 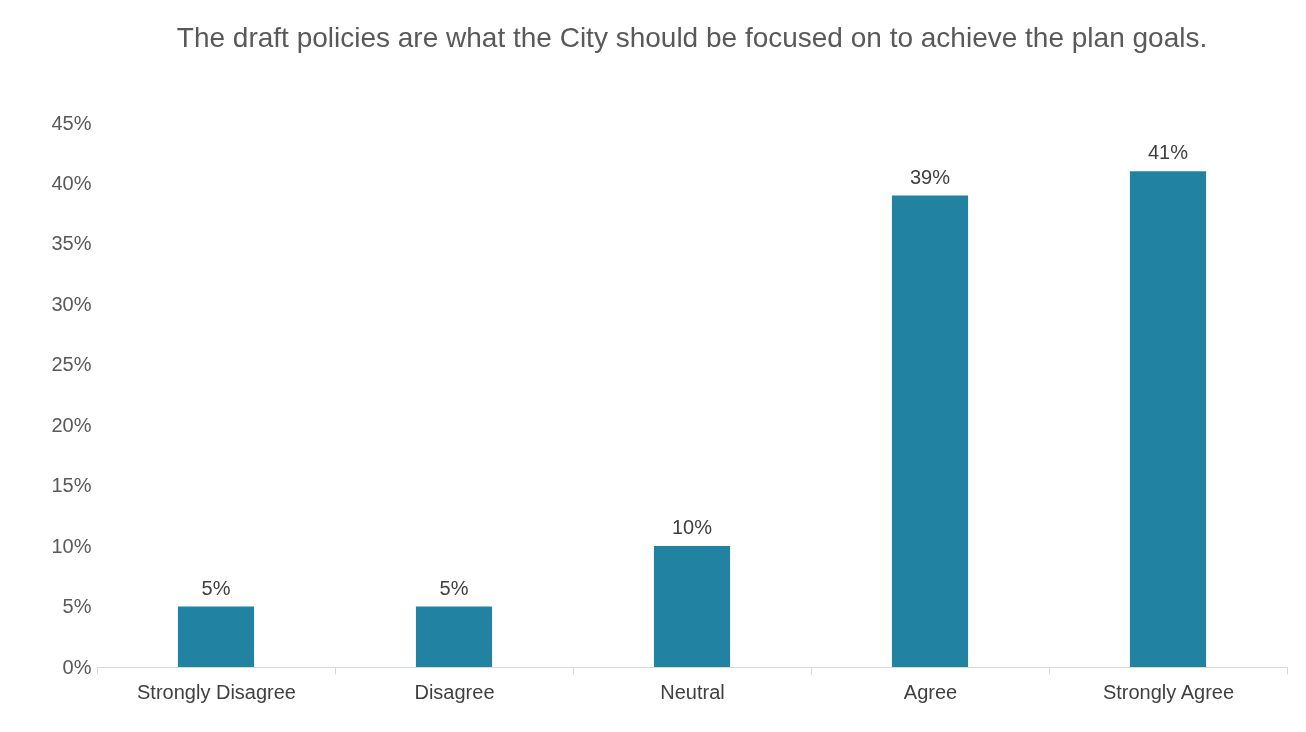 I want to click on x-tick-label: Neutral, so click(x=692, y=691).